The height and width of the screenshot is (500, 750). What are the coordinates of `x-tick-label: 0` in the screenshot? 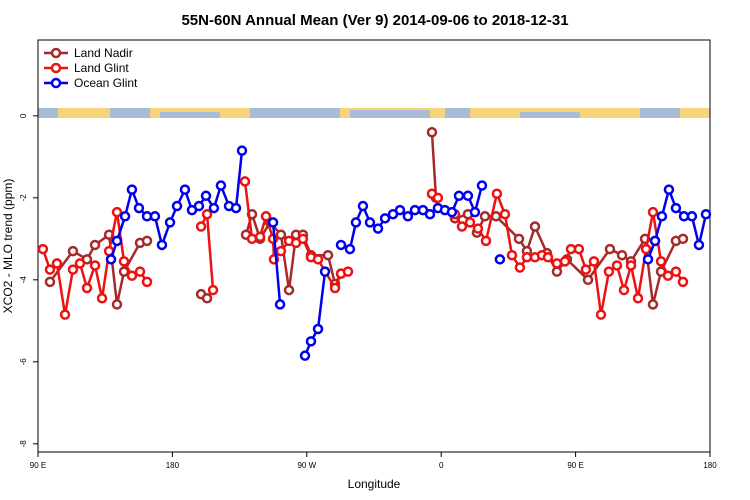 It's located at (441, 465).